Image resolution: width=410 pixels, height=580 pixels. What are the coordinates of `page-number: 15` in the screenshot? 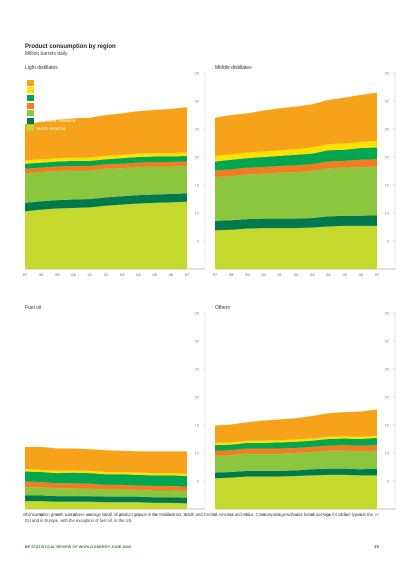 It's located at (377, 546).